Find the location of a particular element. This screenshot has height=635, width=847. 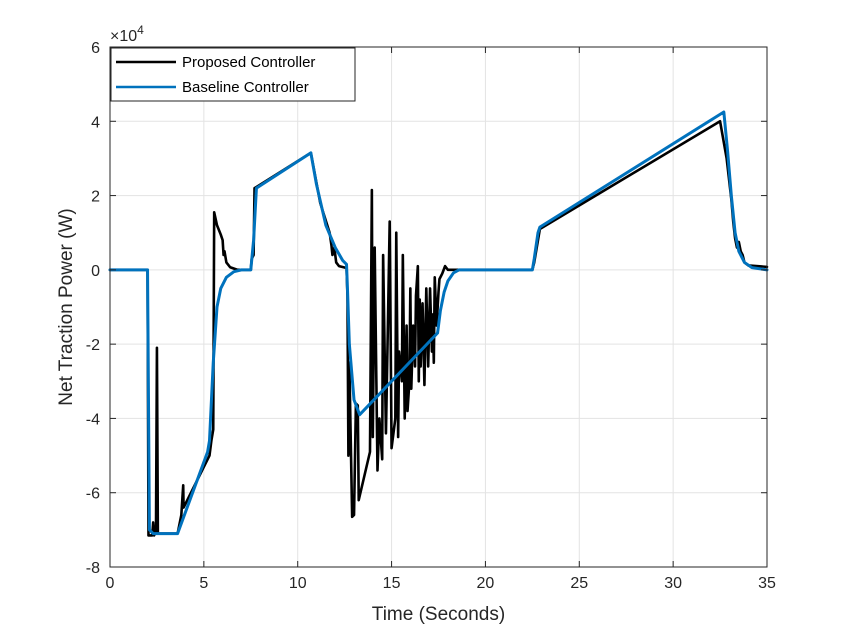

legend-label-proposed: Proposed Controller is located at coordinates (248, 62).